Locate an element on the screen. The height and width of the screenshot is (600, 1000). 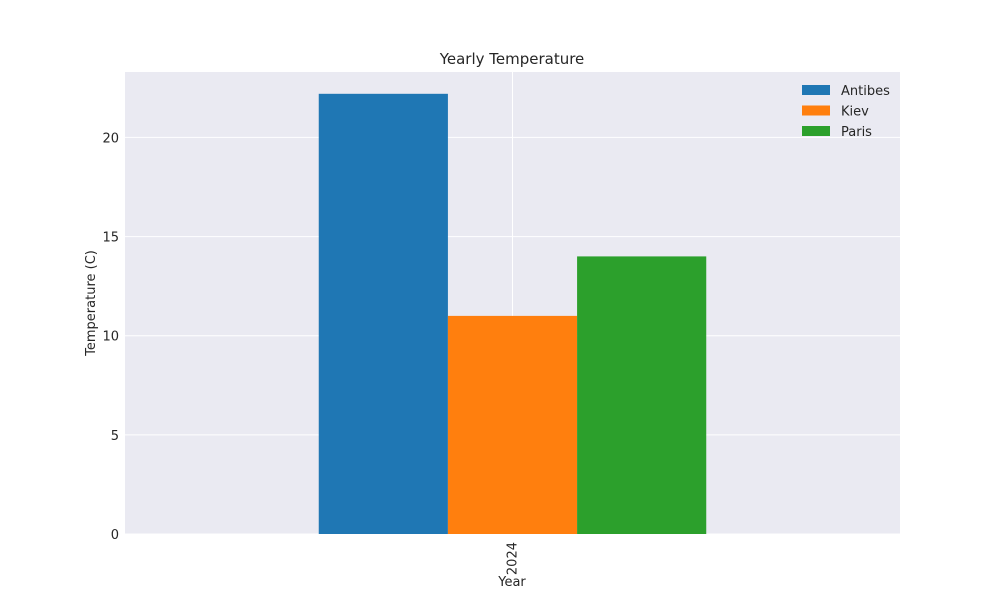
legend: Antibes Kiev Paris is located at coordinates (846, 112).